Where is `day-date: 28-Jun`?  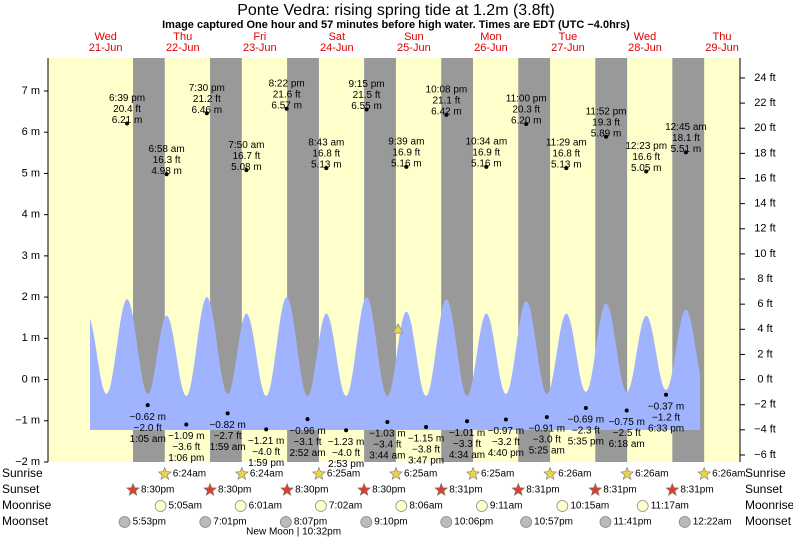 day-date: 28-Jun is located at coordinates (645, 48).